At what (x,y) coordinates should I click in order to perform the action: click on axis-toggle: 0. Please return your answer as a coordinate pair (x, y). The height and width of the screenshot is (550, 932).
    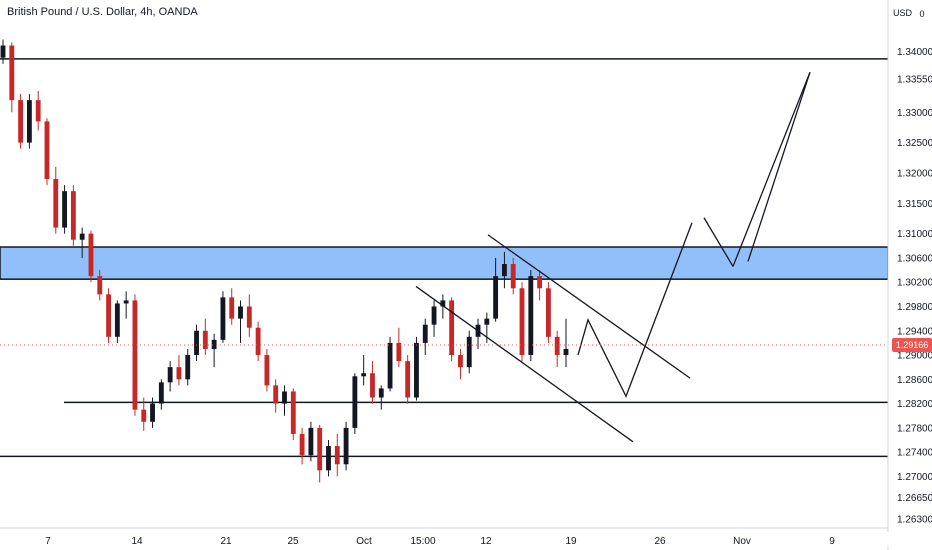
    Looking at the image, I should click on (922, 13).